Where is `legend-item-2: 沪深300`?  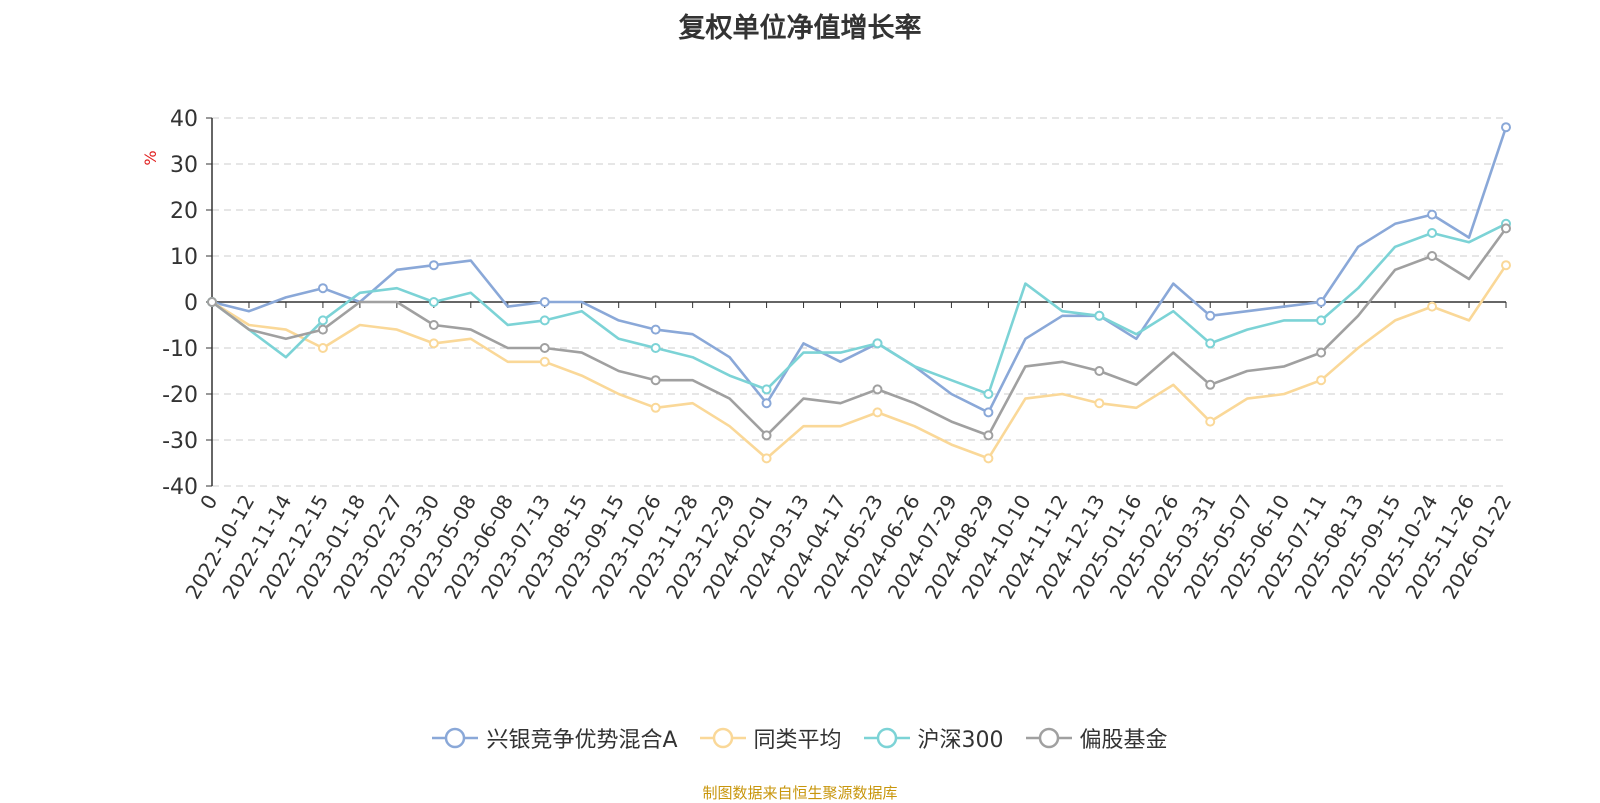
legend-item-2: 沪深300 is located at coordinates (933, 738).